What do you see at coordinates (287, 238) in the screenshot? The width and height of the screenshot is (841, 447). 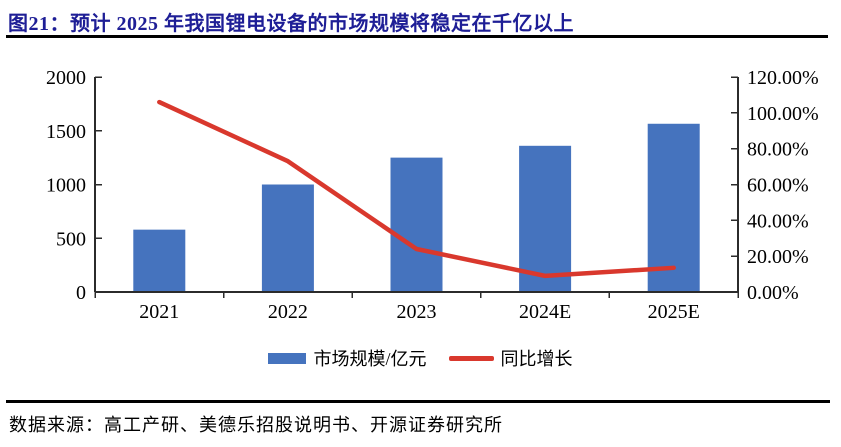 I see `bar-2022` at bounding box center [287, 238].